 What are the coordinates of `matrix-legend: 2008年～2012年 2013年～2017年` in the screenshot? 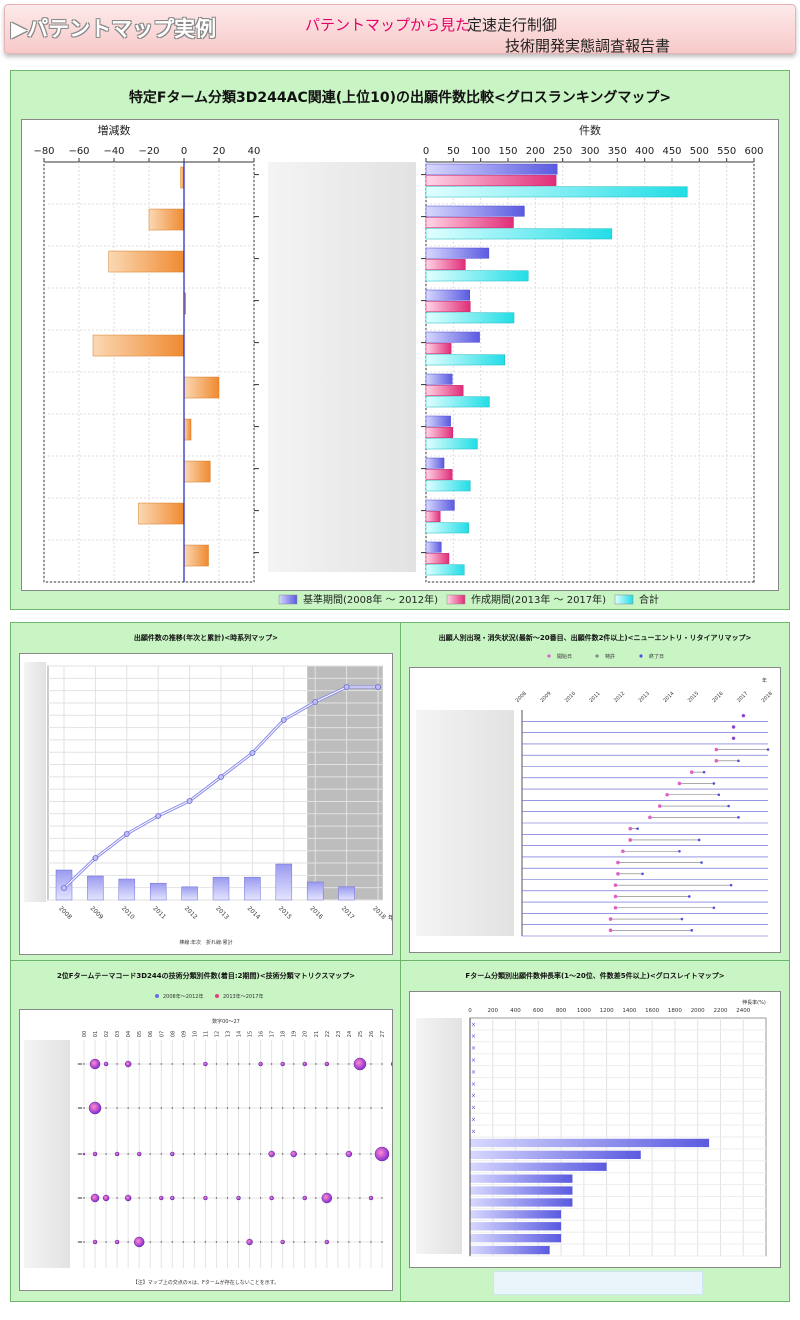 It's located at (209, 996).